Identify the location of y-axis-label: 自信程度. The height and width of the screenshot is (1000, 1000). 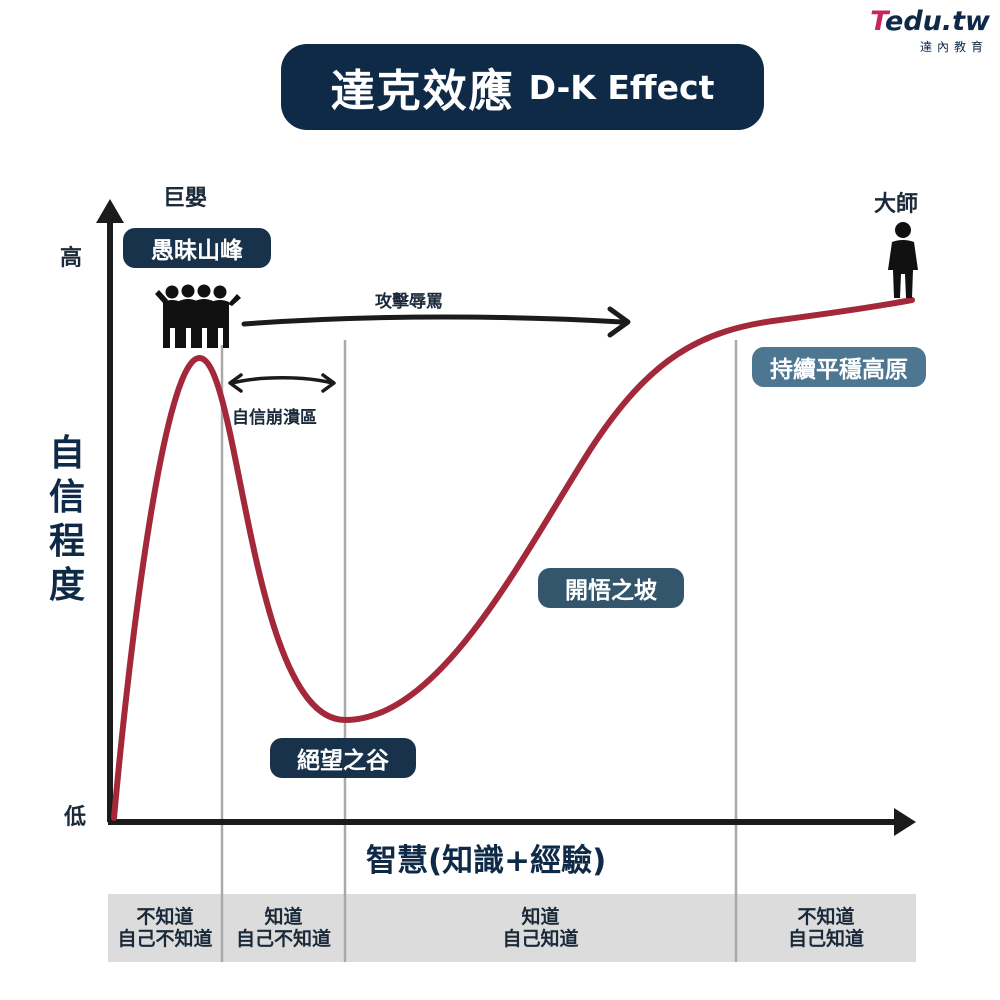
(66, 519).